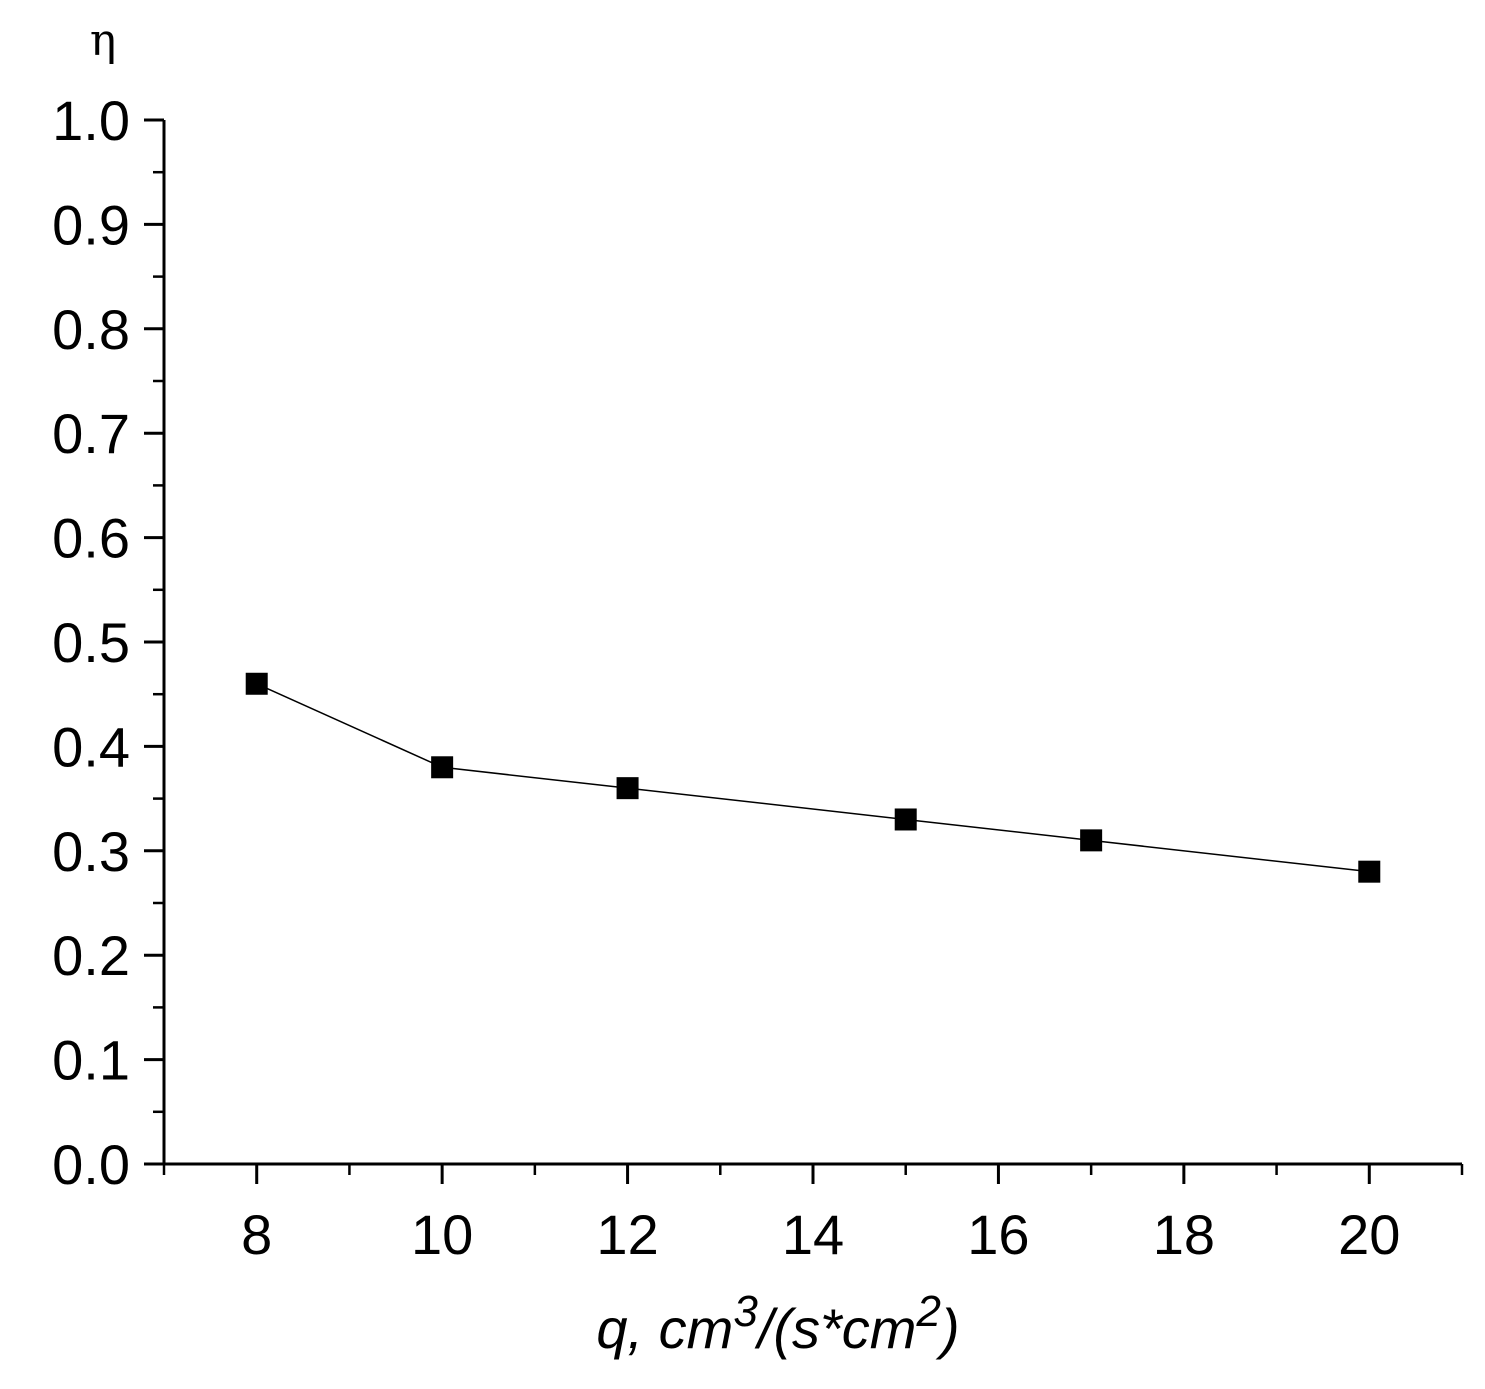 This screenshot has width=1485, height=1389. What do you see at coordinates (927, 1311) in the screenshot?
I see `x-axis-label-superscript: 2` at bounding box center [927, 1311].